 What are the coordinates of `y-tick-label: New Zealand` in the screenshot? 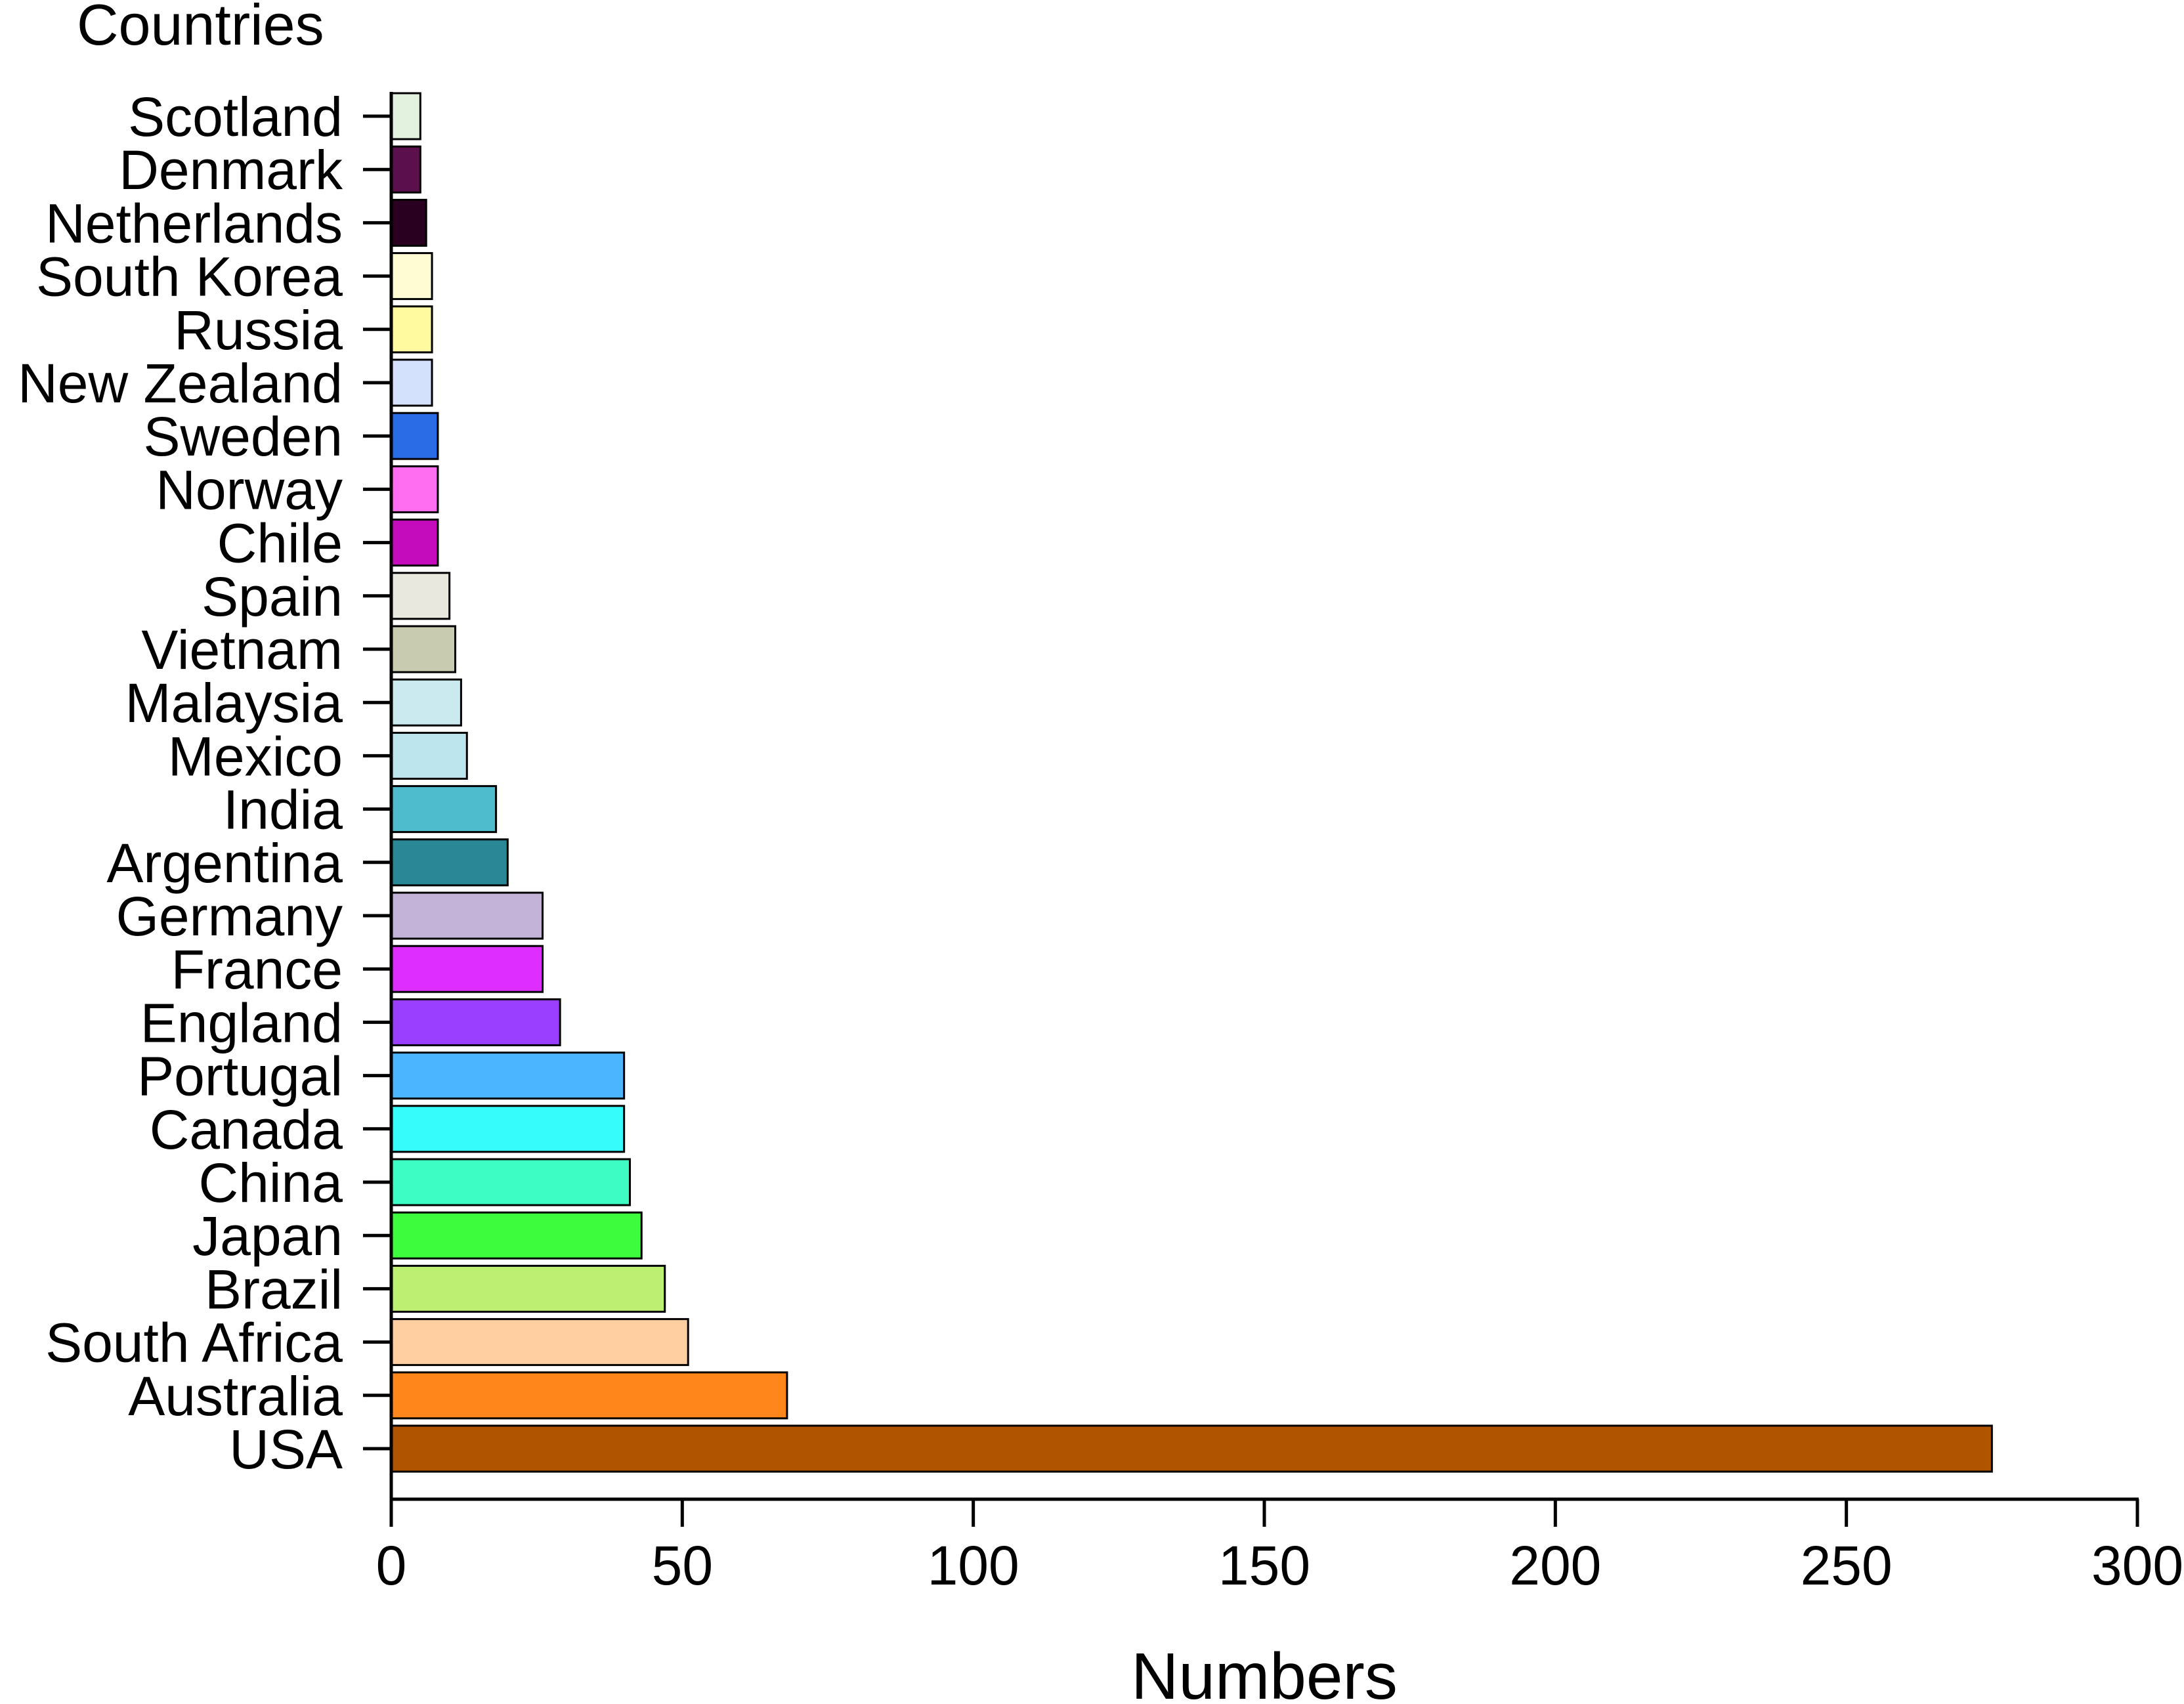 It's located at (180, 383).